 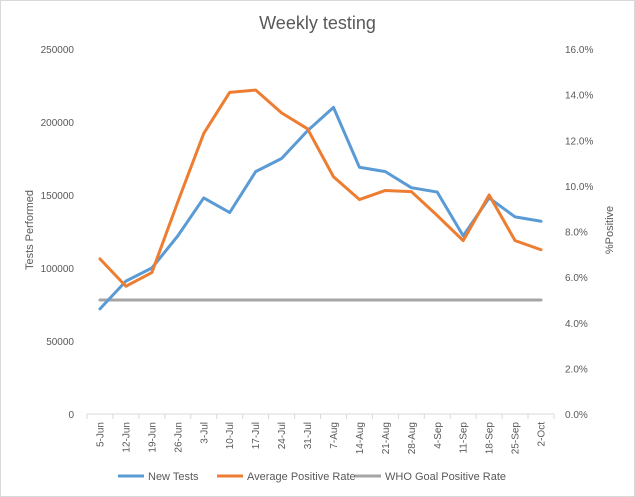 What do you see at coordinates (360, 438) in the screenshot?
I see `x-tick-label: 14-Aug` at bounding box center [360, 438].